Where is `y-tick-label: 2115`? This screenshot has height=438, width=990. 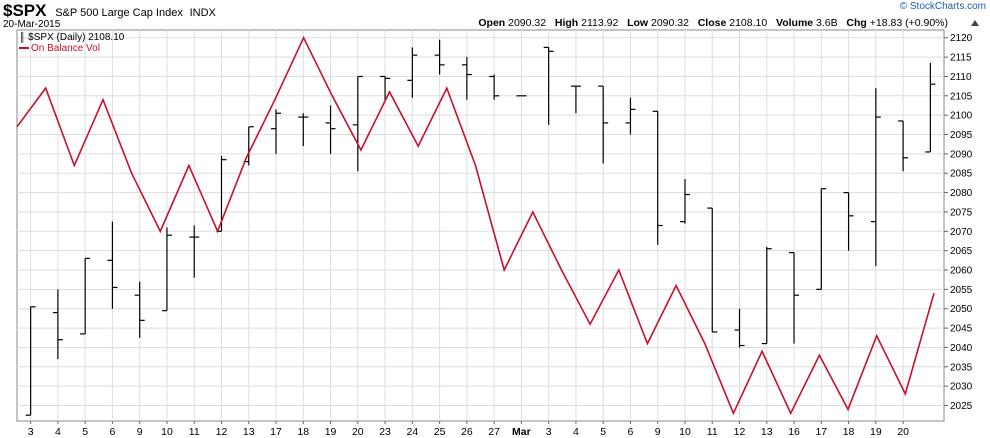
y-tick-label: 2115 is located at coordinates (961, 58).